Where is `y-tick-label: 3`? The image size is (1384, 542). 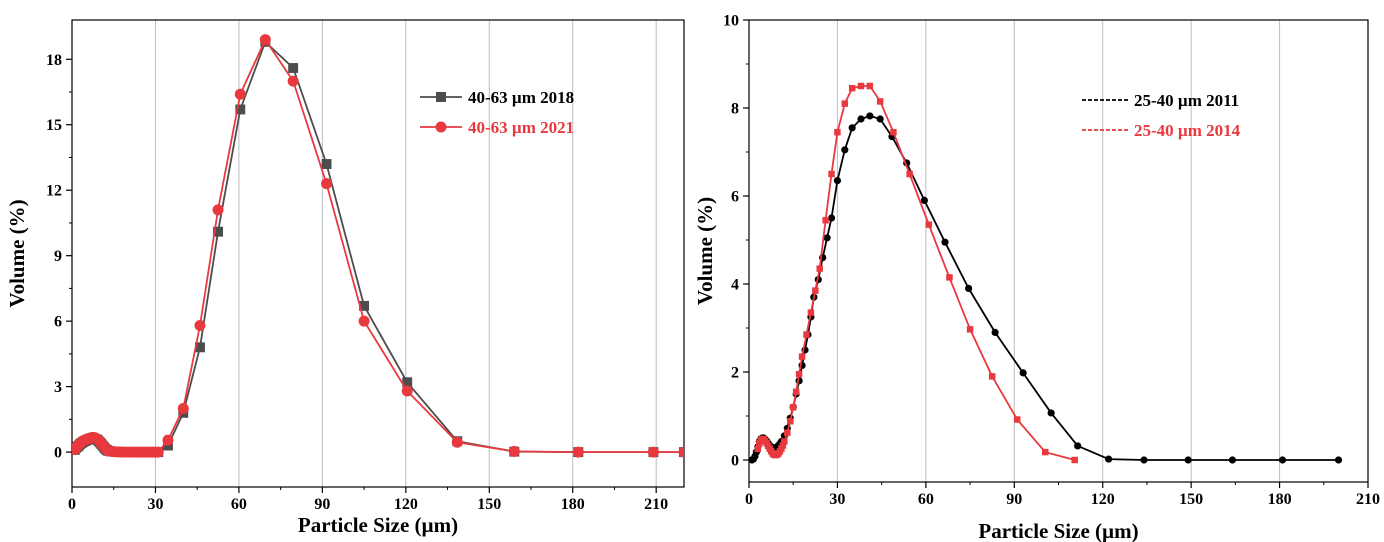
y-tick-label: 3 is located at coordinates (58, 387).